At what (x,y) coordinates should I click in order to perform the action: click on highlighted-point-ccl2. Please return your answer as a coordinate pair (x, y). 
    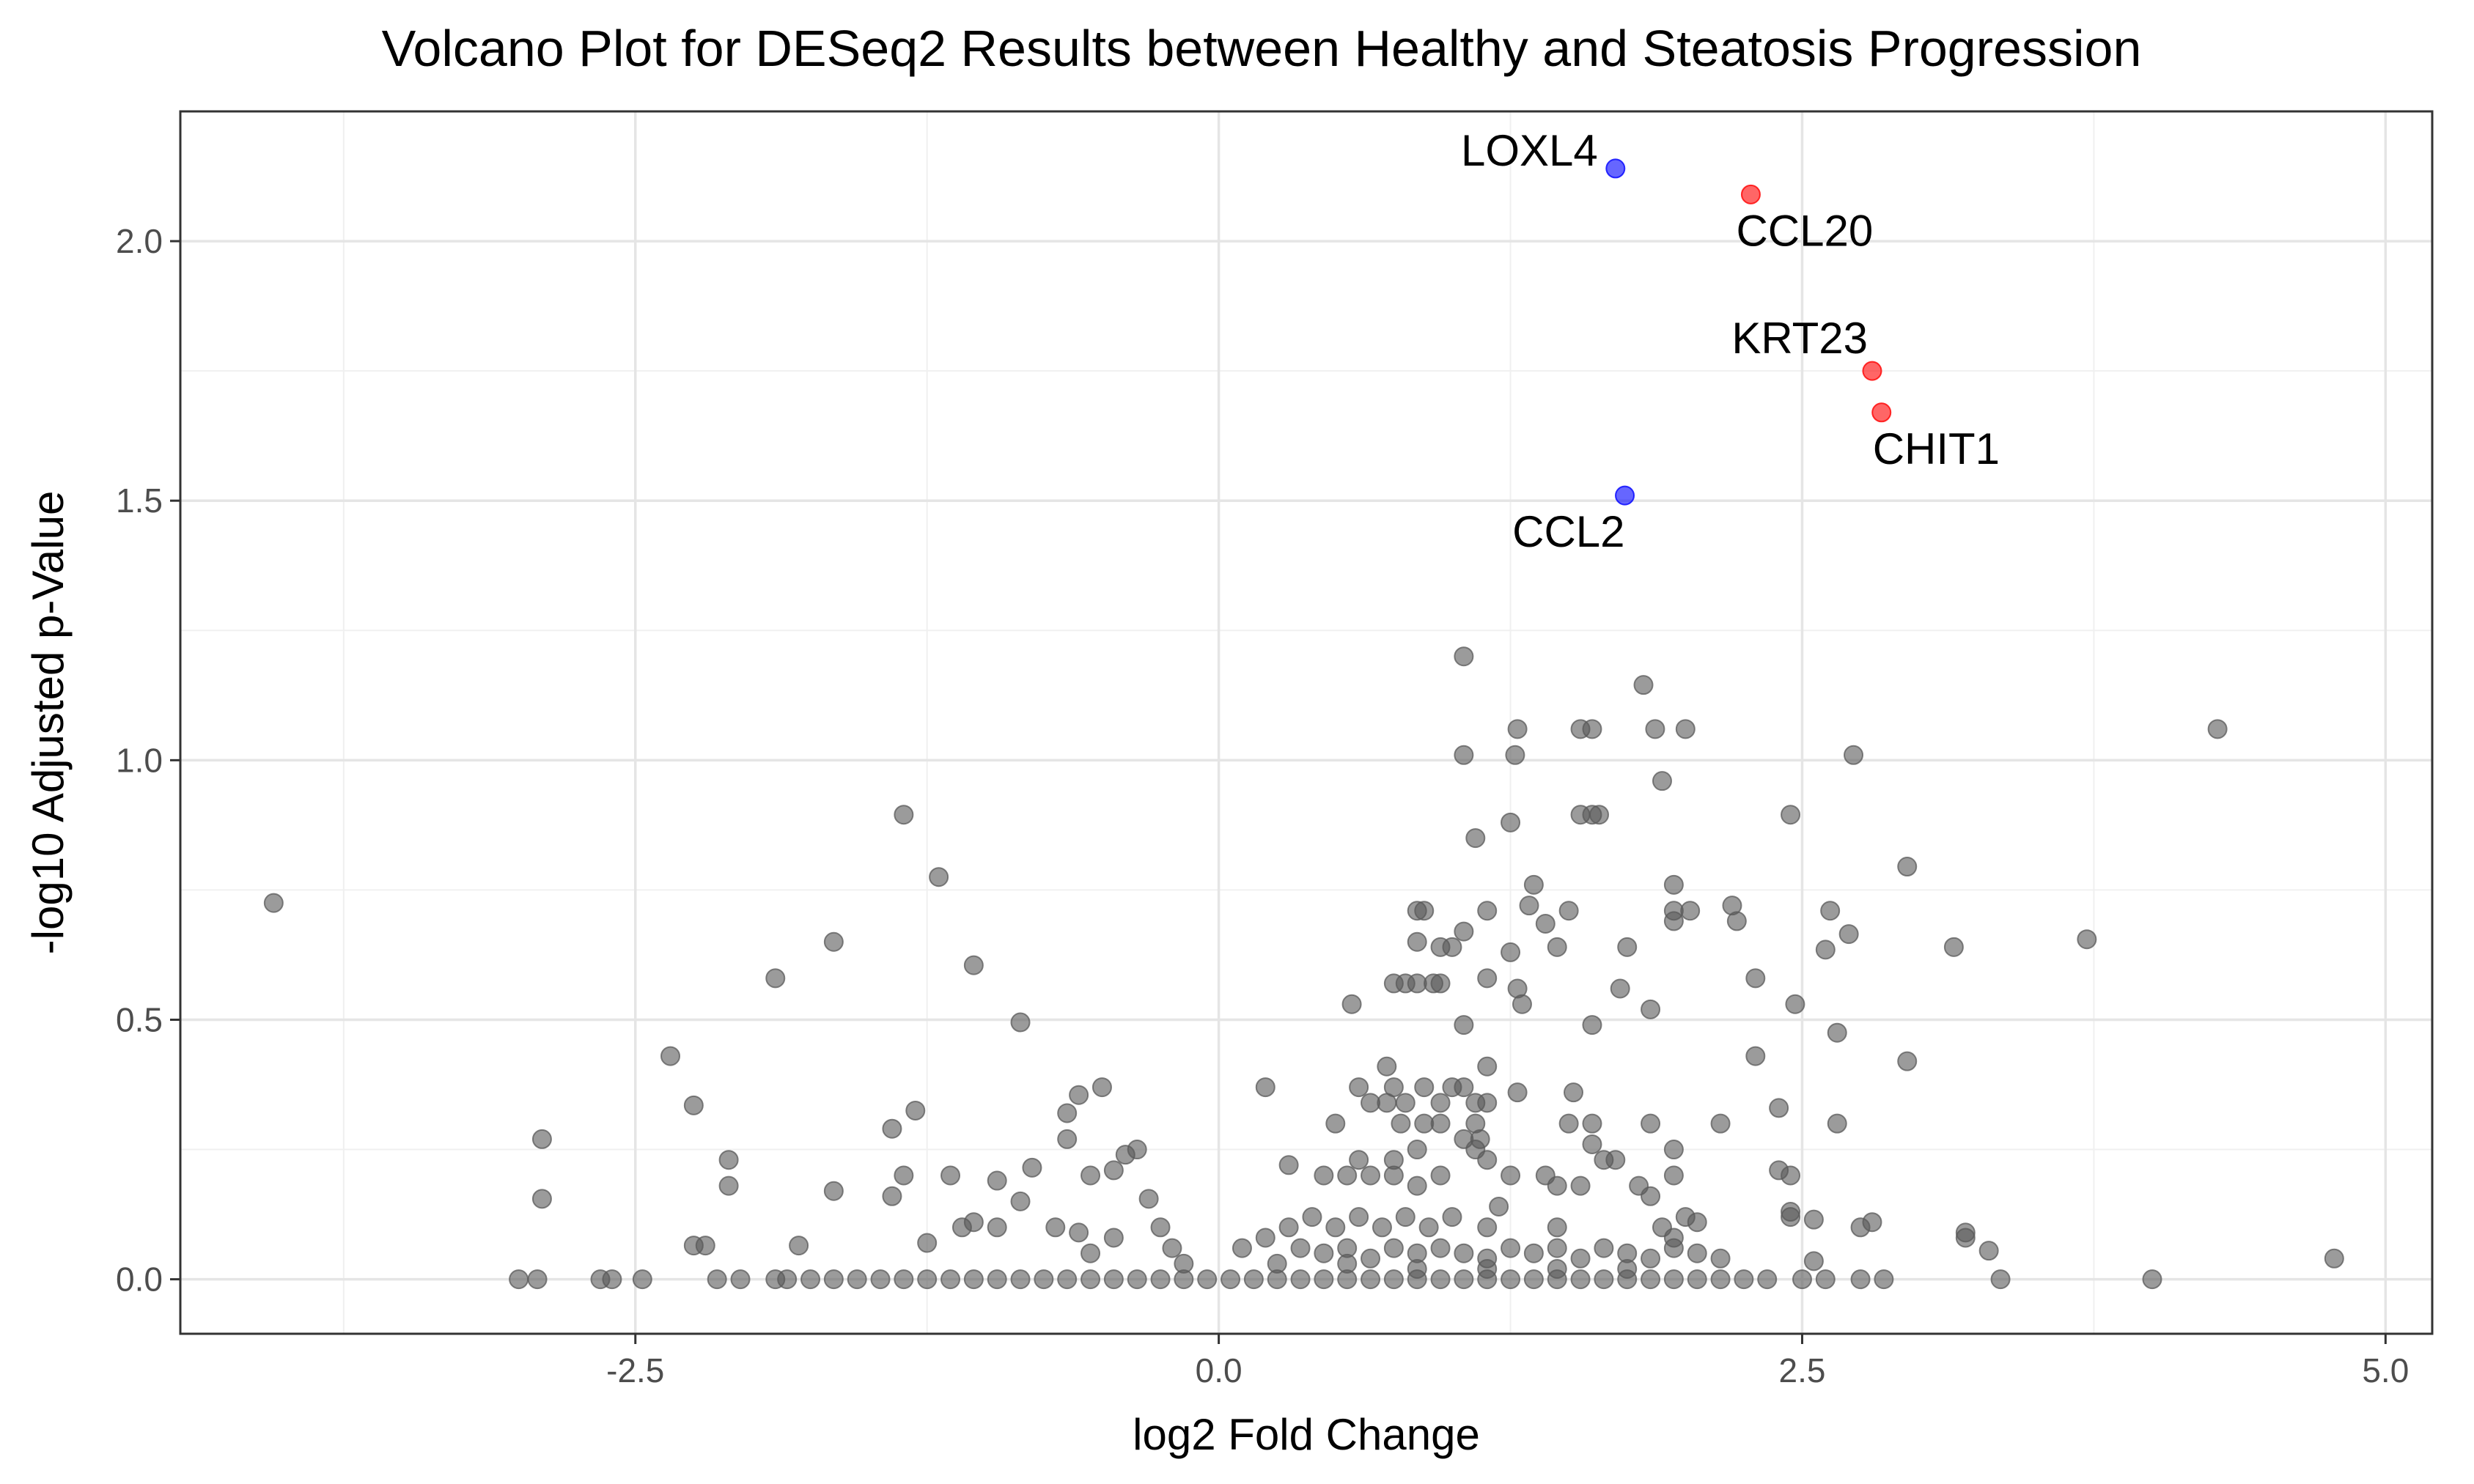
    Looking at the image, I should click on (1625, 496).